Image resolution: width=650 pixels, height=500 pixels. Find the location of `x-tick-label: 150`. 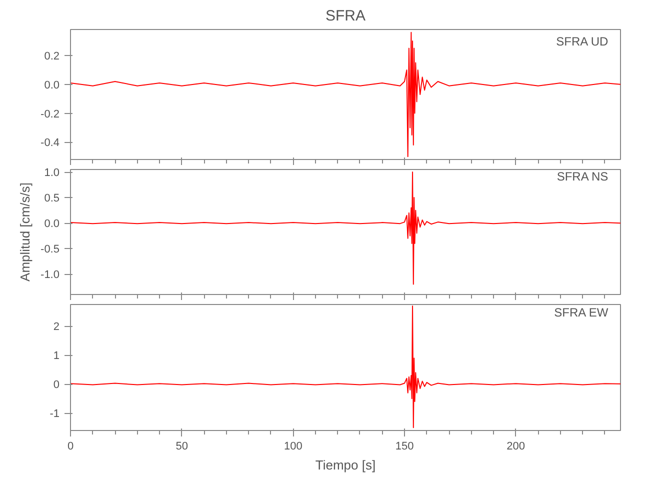

x-tick-label: 150 is located at coordinates (404, 446).